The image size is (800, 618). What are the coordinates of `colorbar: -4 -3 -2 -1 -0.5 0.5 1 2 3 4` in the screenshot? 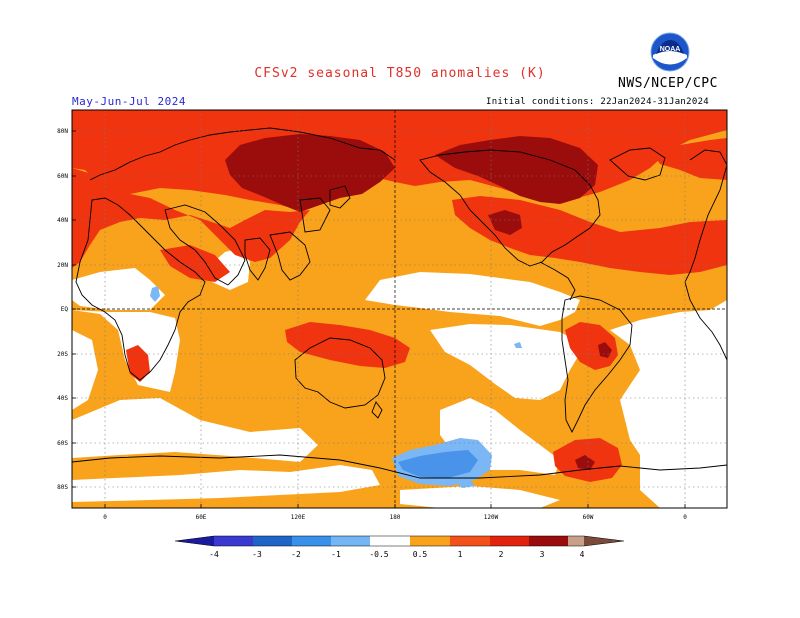 It's located at (399, 547).